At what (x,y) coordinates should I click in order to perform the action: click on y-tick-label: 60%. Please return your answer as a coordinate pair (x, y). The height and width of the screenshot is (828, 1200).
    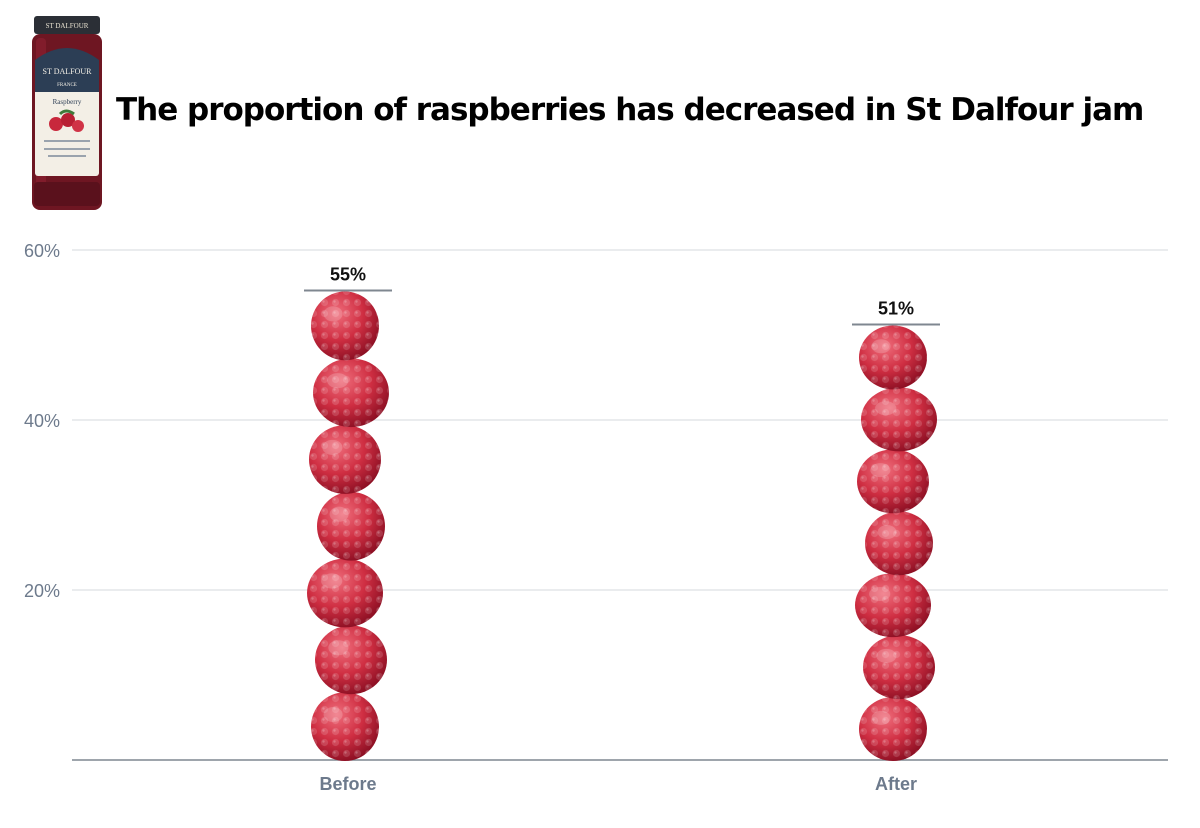
    Looking at the image, I should click on (42, 251).